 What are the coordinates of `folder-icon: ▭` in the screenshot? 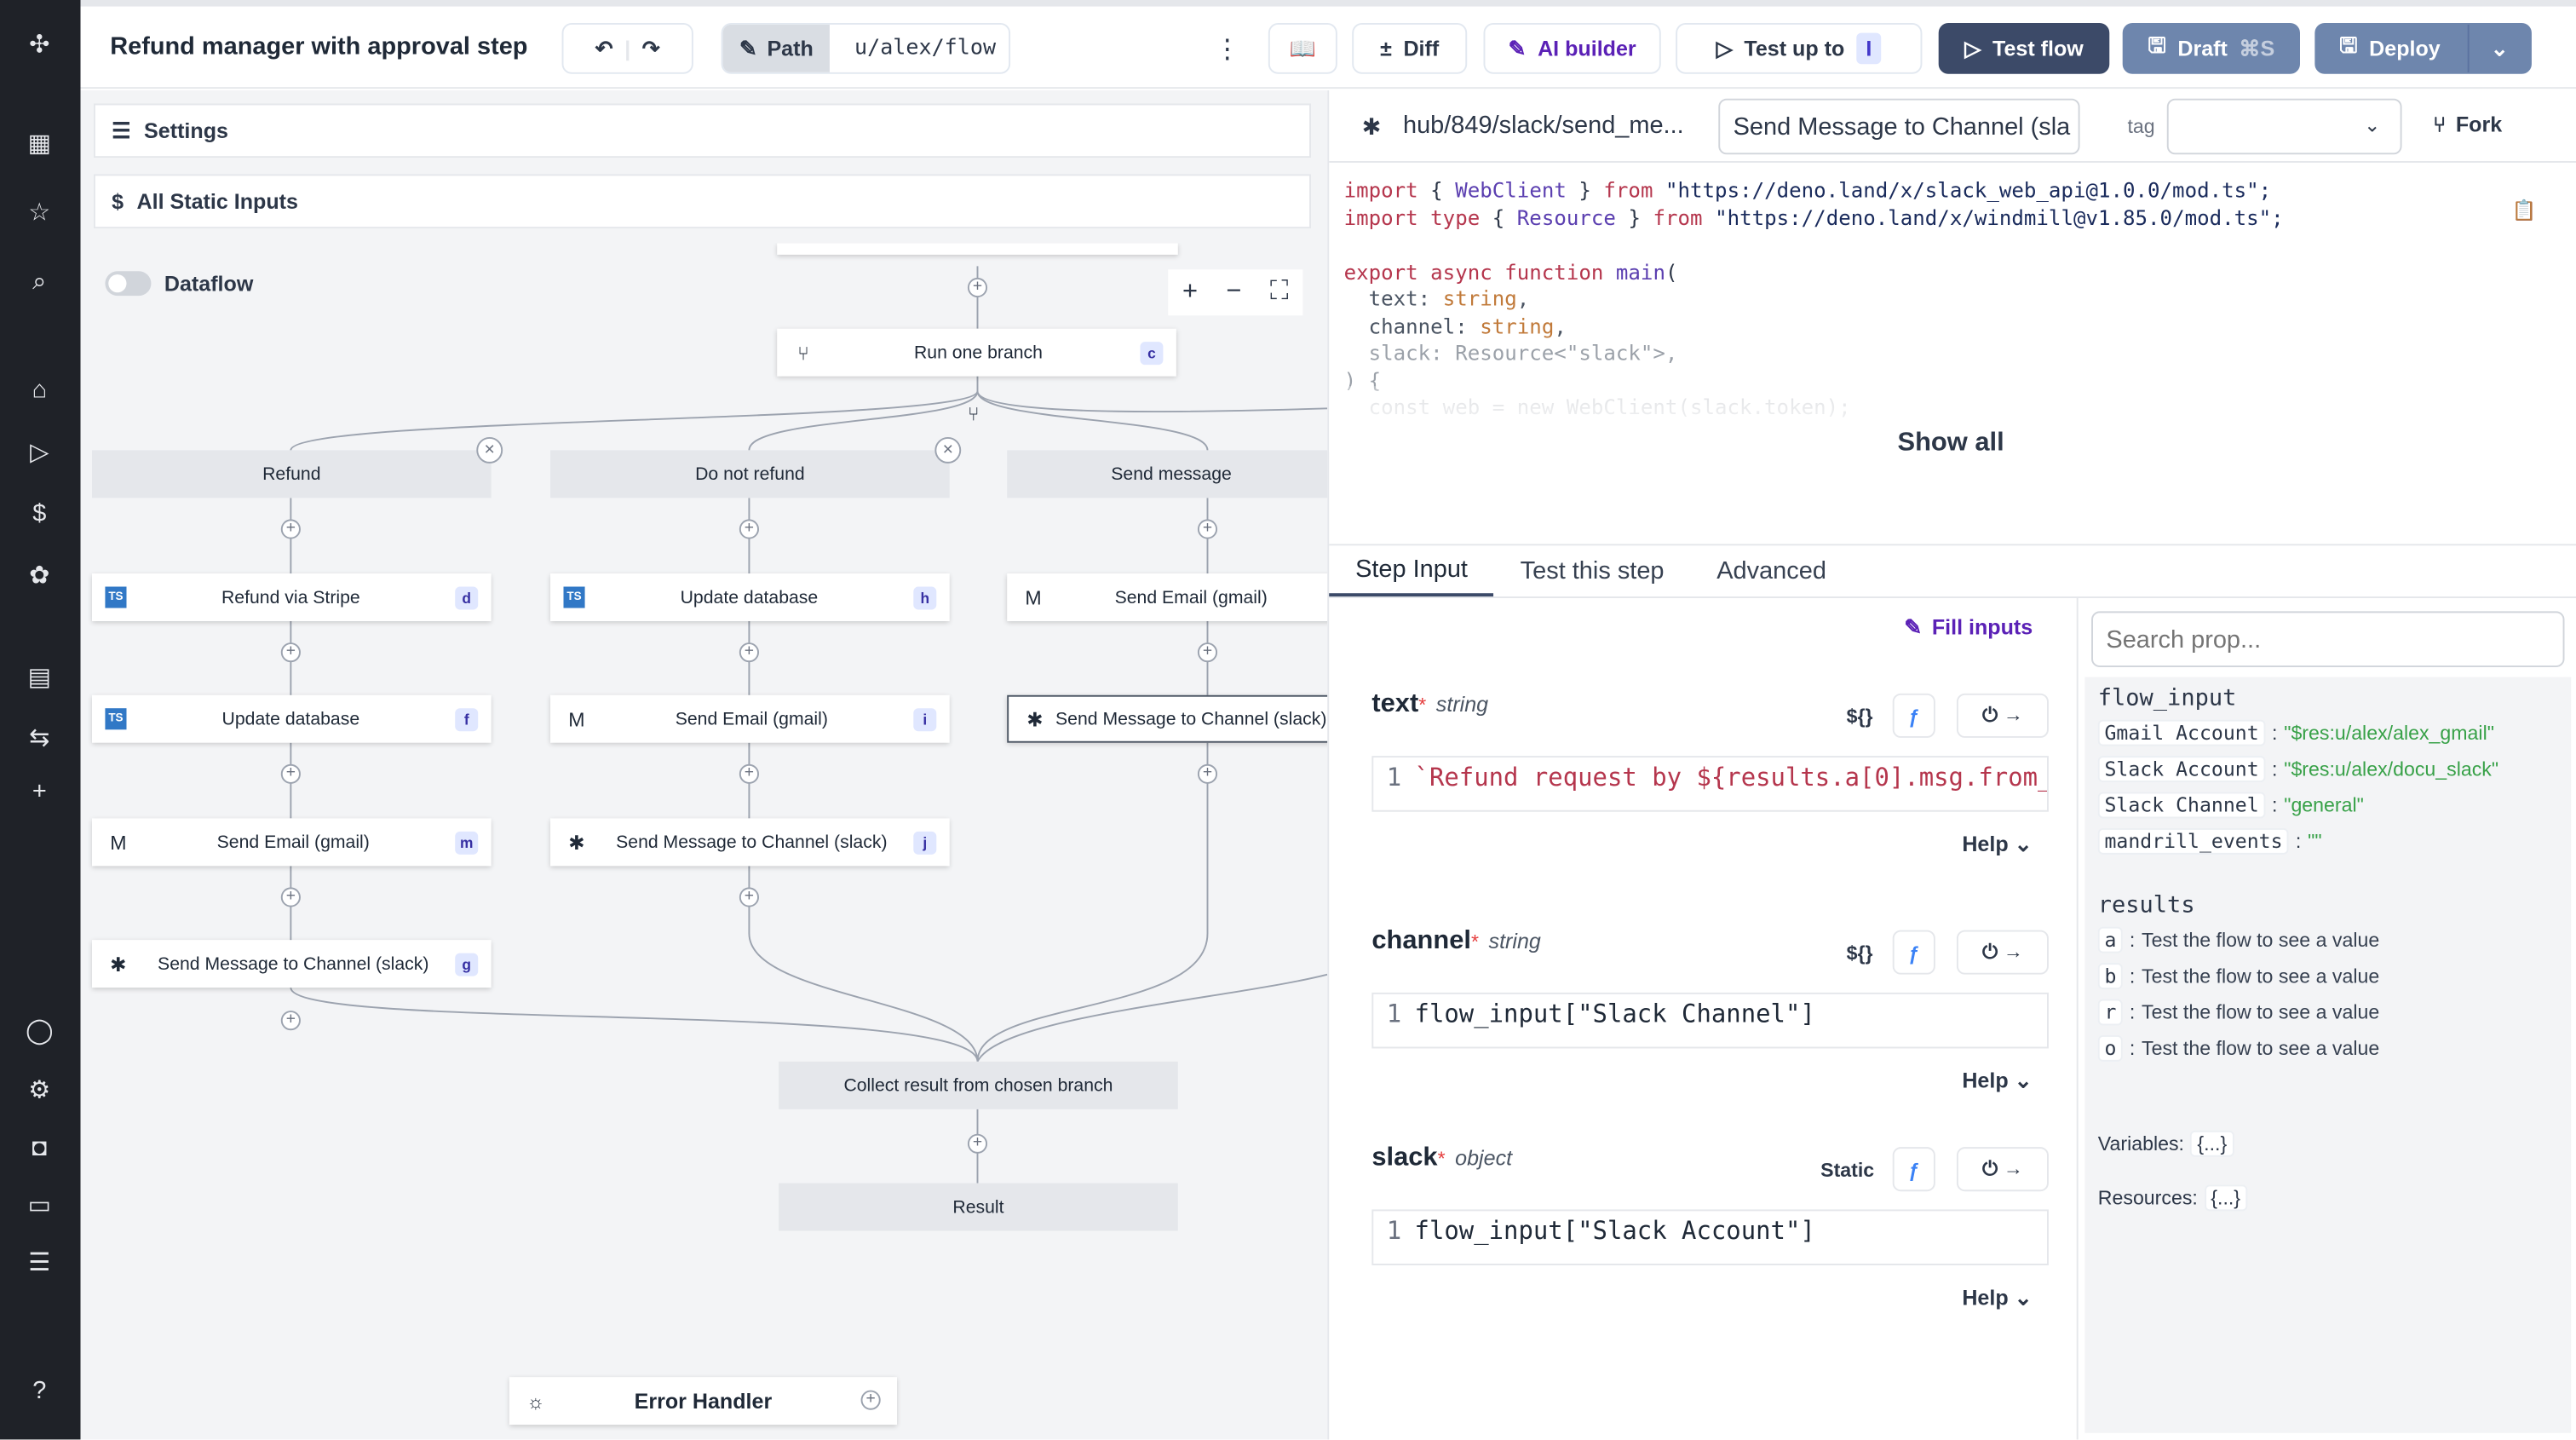 It's located at (39, 1205).